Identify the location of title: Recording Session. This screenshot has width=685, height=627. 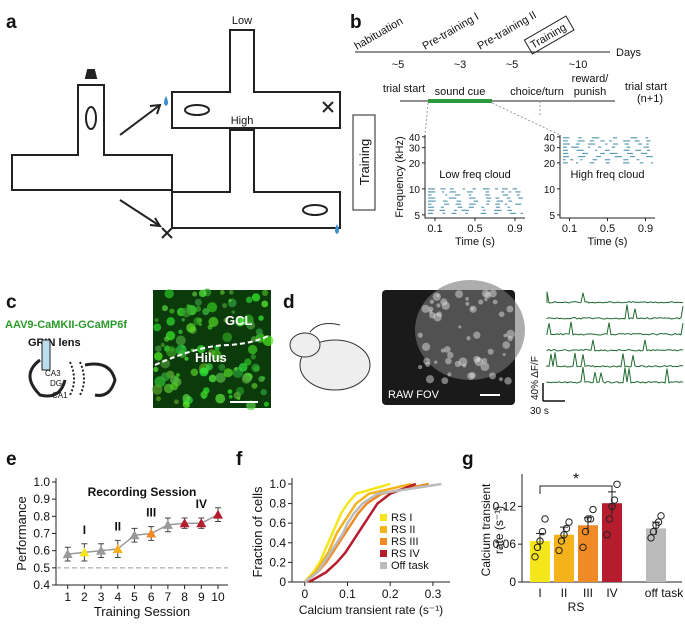
(142, 492).